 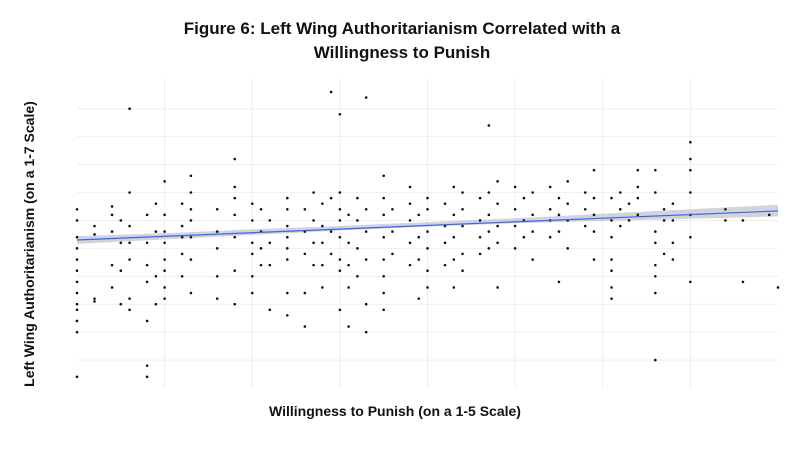 I want to click on x-axis-label: Willingness to Punish (on a 1-5 Scale), so click(x=395, y=411).